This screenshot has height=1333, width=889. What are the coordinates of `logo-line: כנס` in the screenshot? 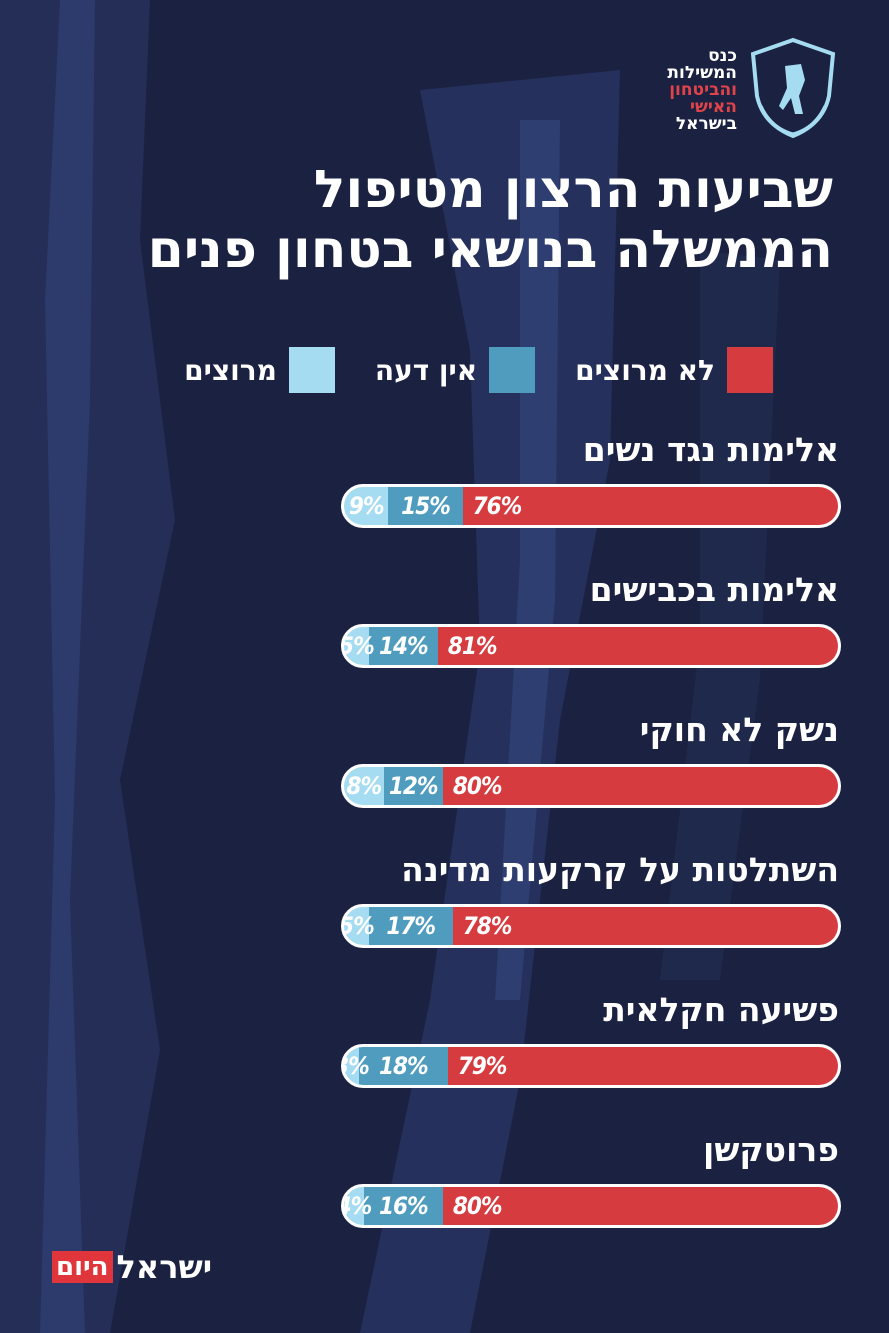 It's located at (722, 56).